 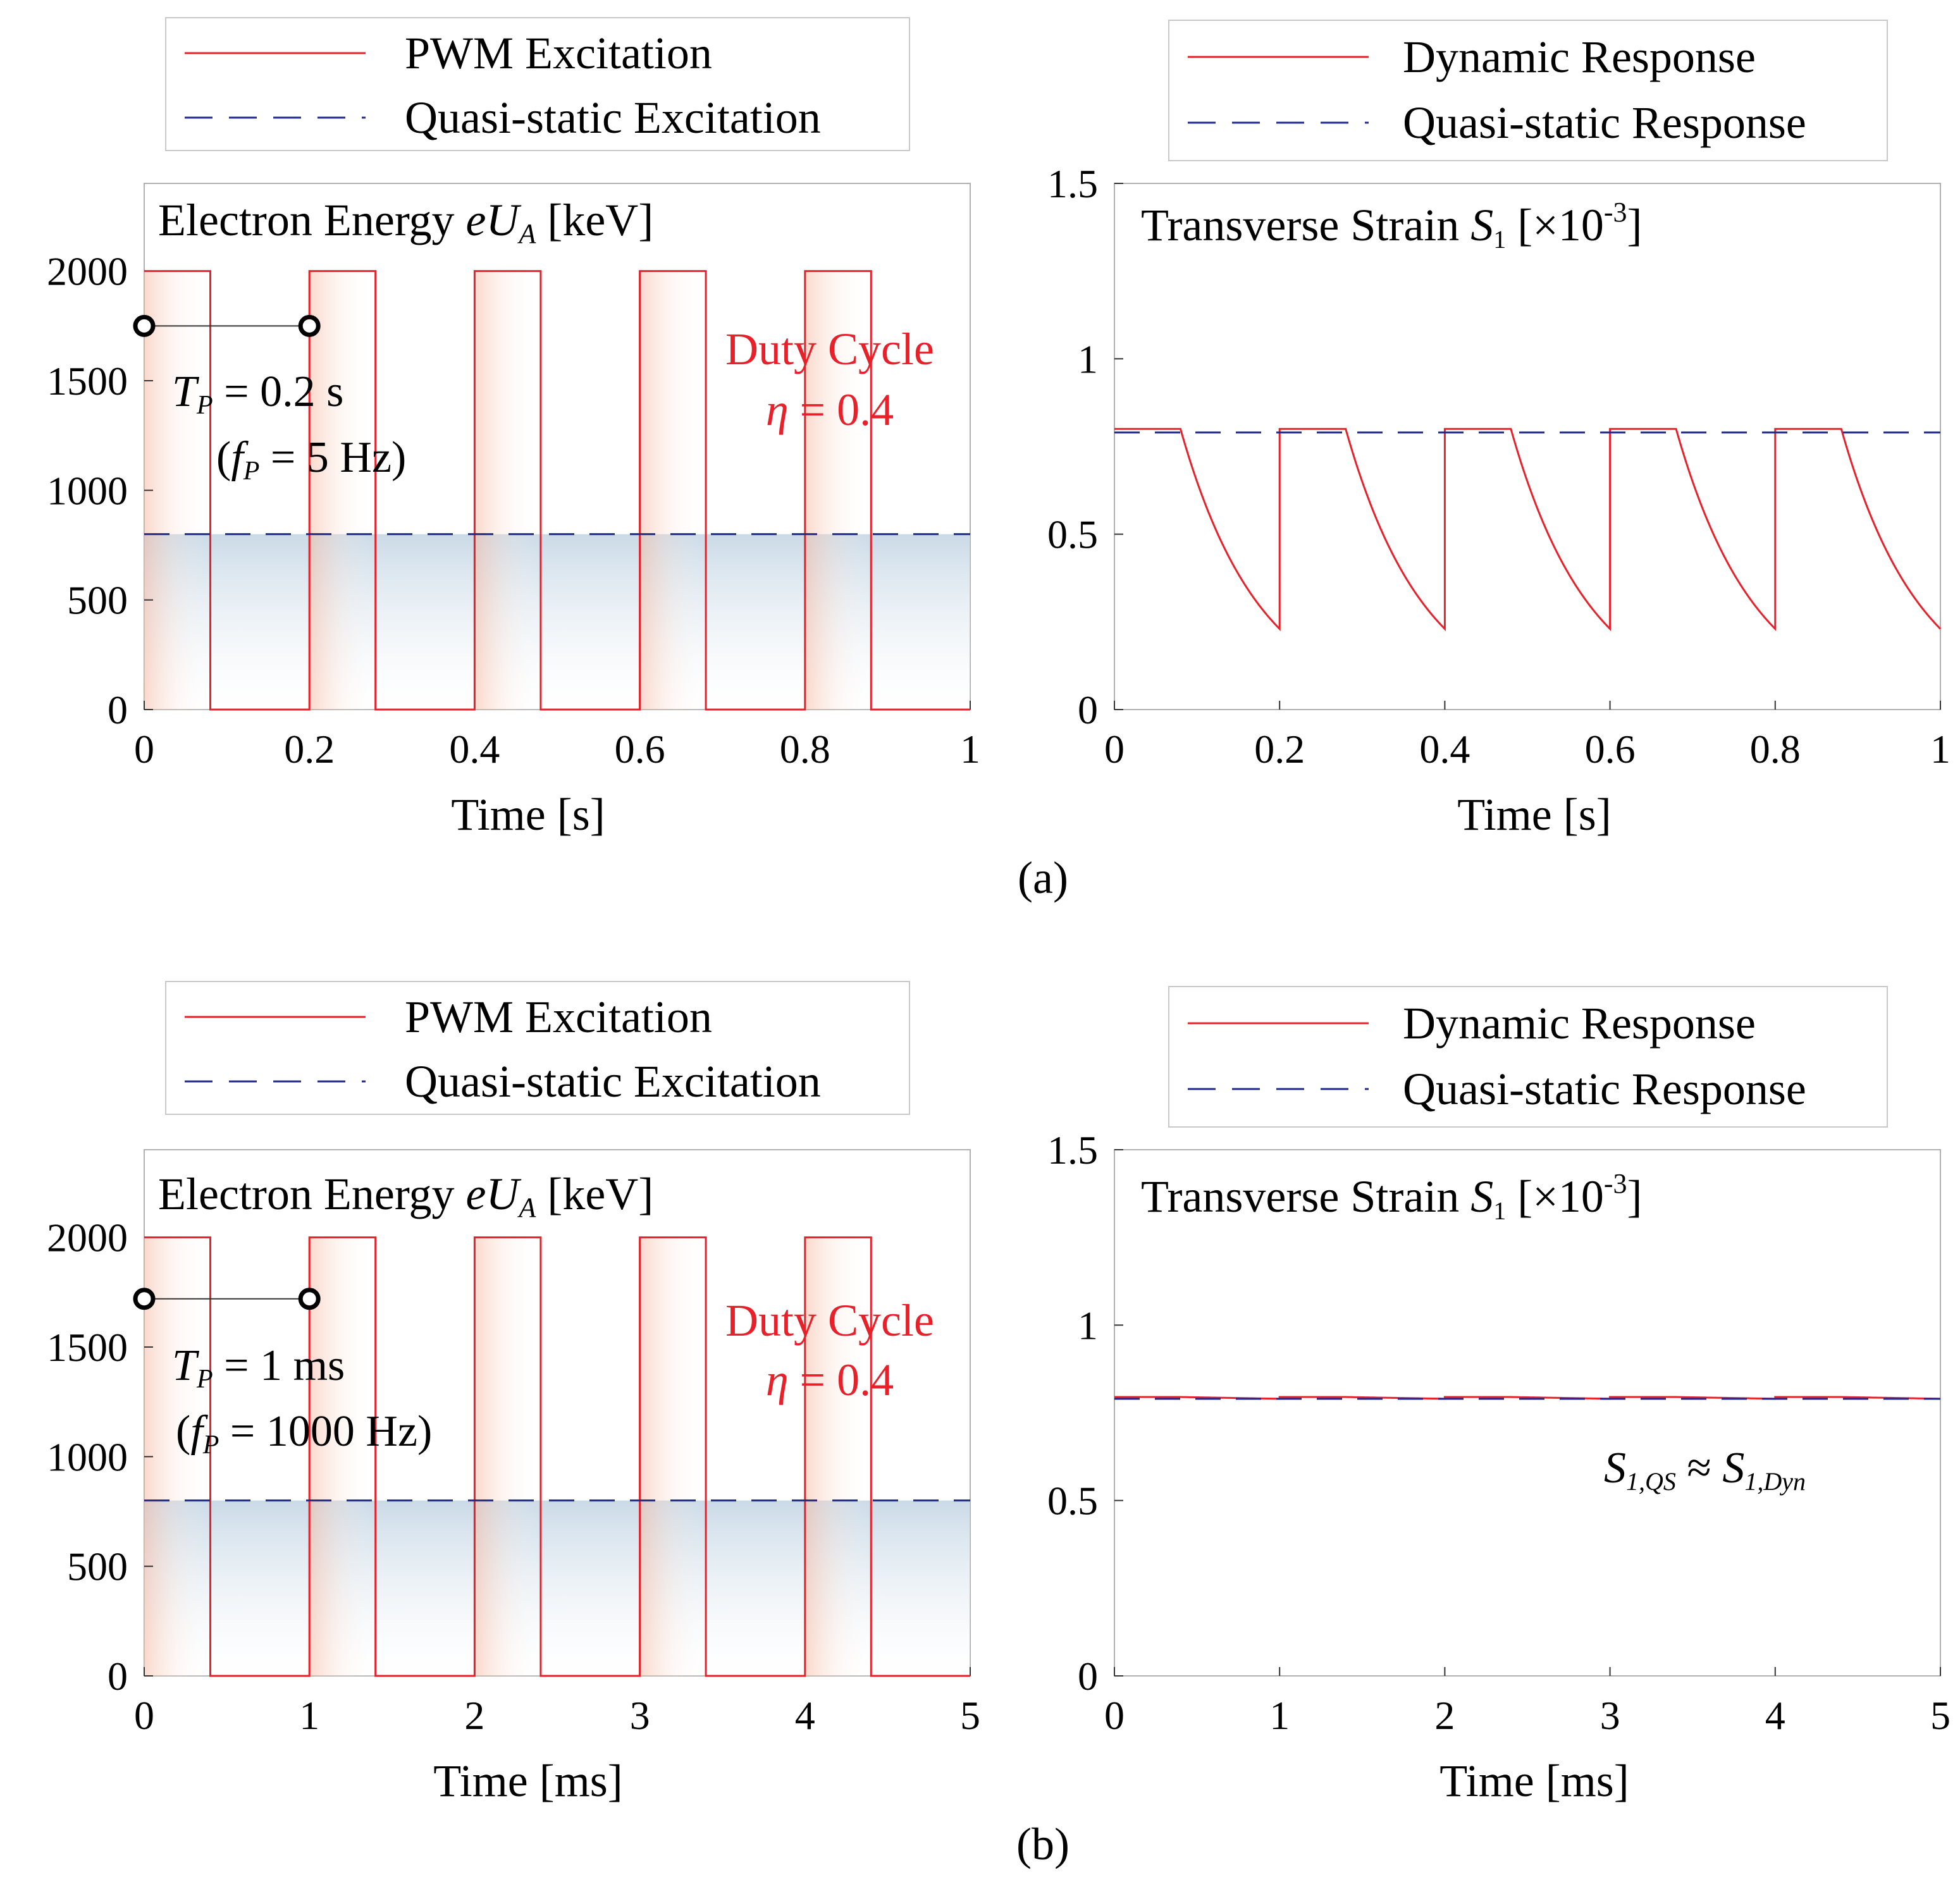 I want to click on caption-a: (a), so click(x=1043, y=877).